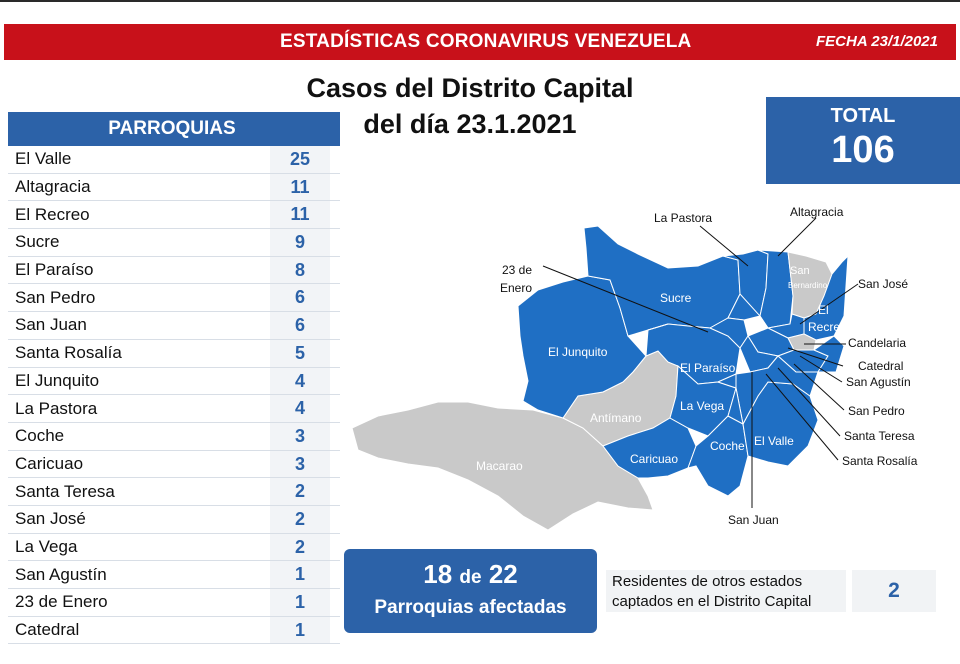  Describe the element at coordinates (174, 160) in the screenshot. I see `table-row: El Valle 25` at that location.